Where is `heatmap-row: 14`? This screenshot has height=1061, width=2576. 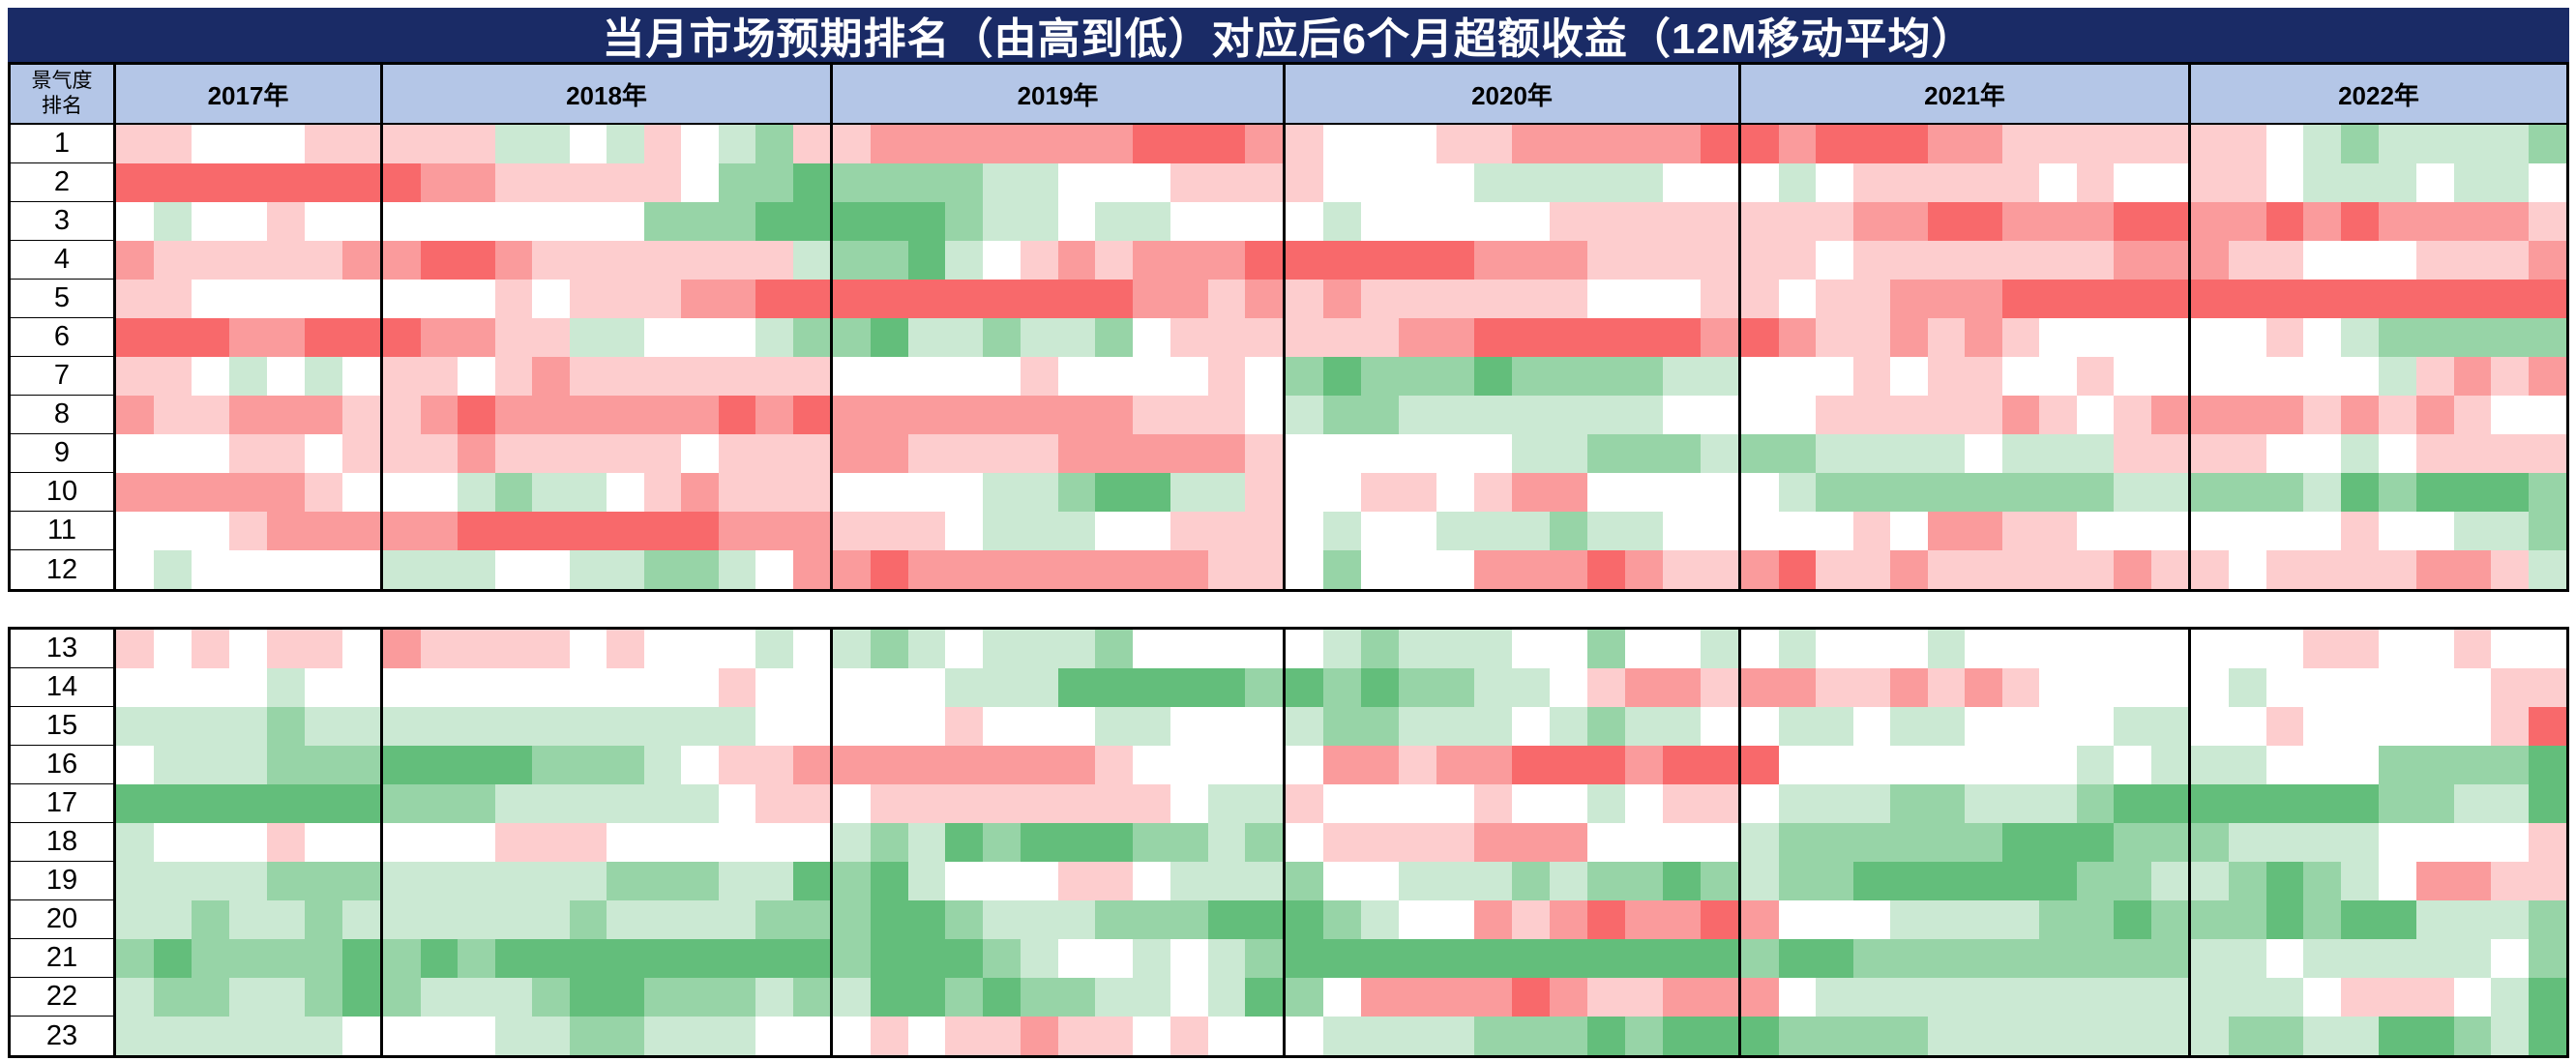 heatmap-row: 14 is located at coordinates (1288, 688).